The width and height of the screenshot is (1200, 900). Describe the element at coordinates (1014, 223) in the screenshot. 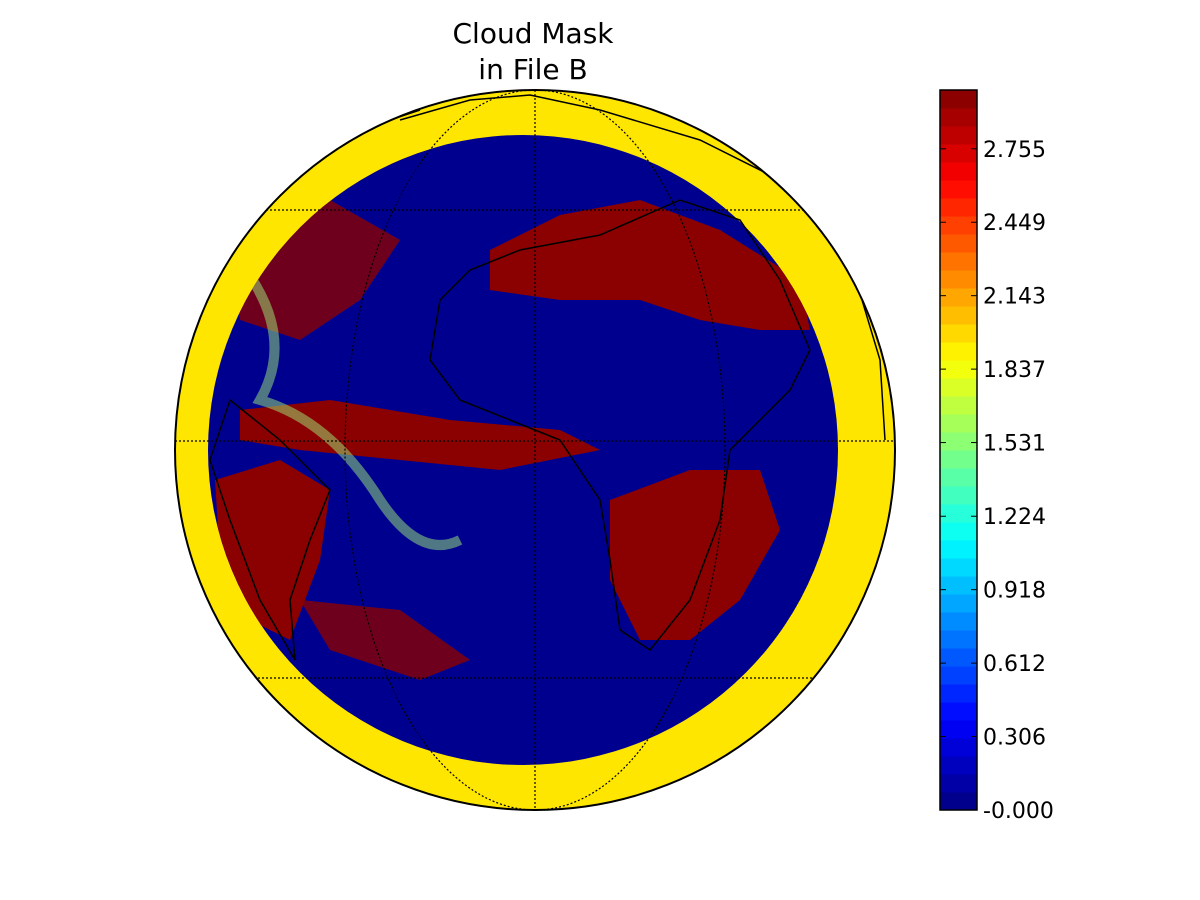

I see `tick-label: 2.449` at that location.